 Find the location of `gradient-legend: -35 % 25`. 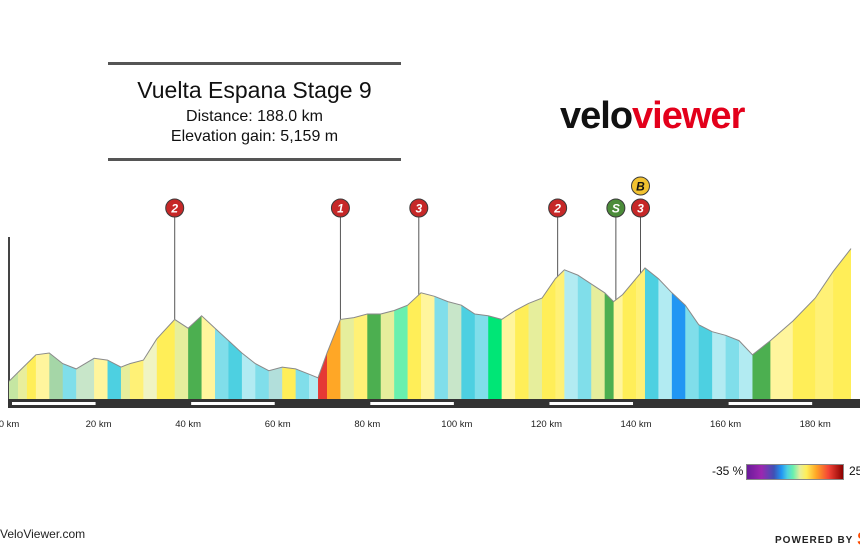

gradient-legend: -35 % 25 is located at coordinates (780, 472).